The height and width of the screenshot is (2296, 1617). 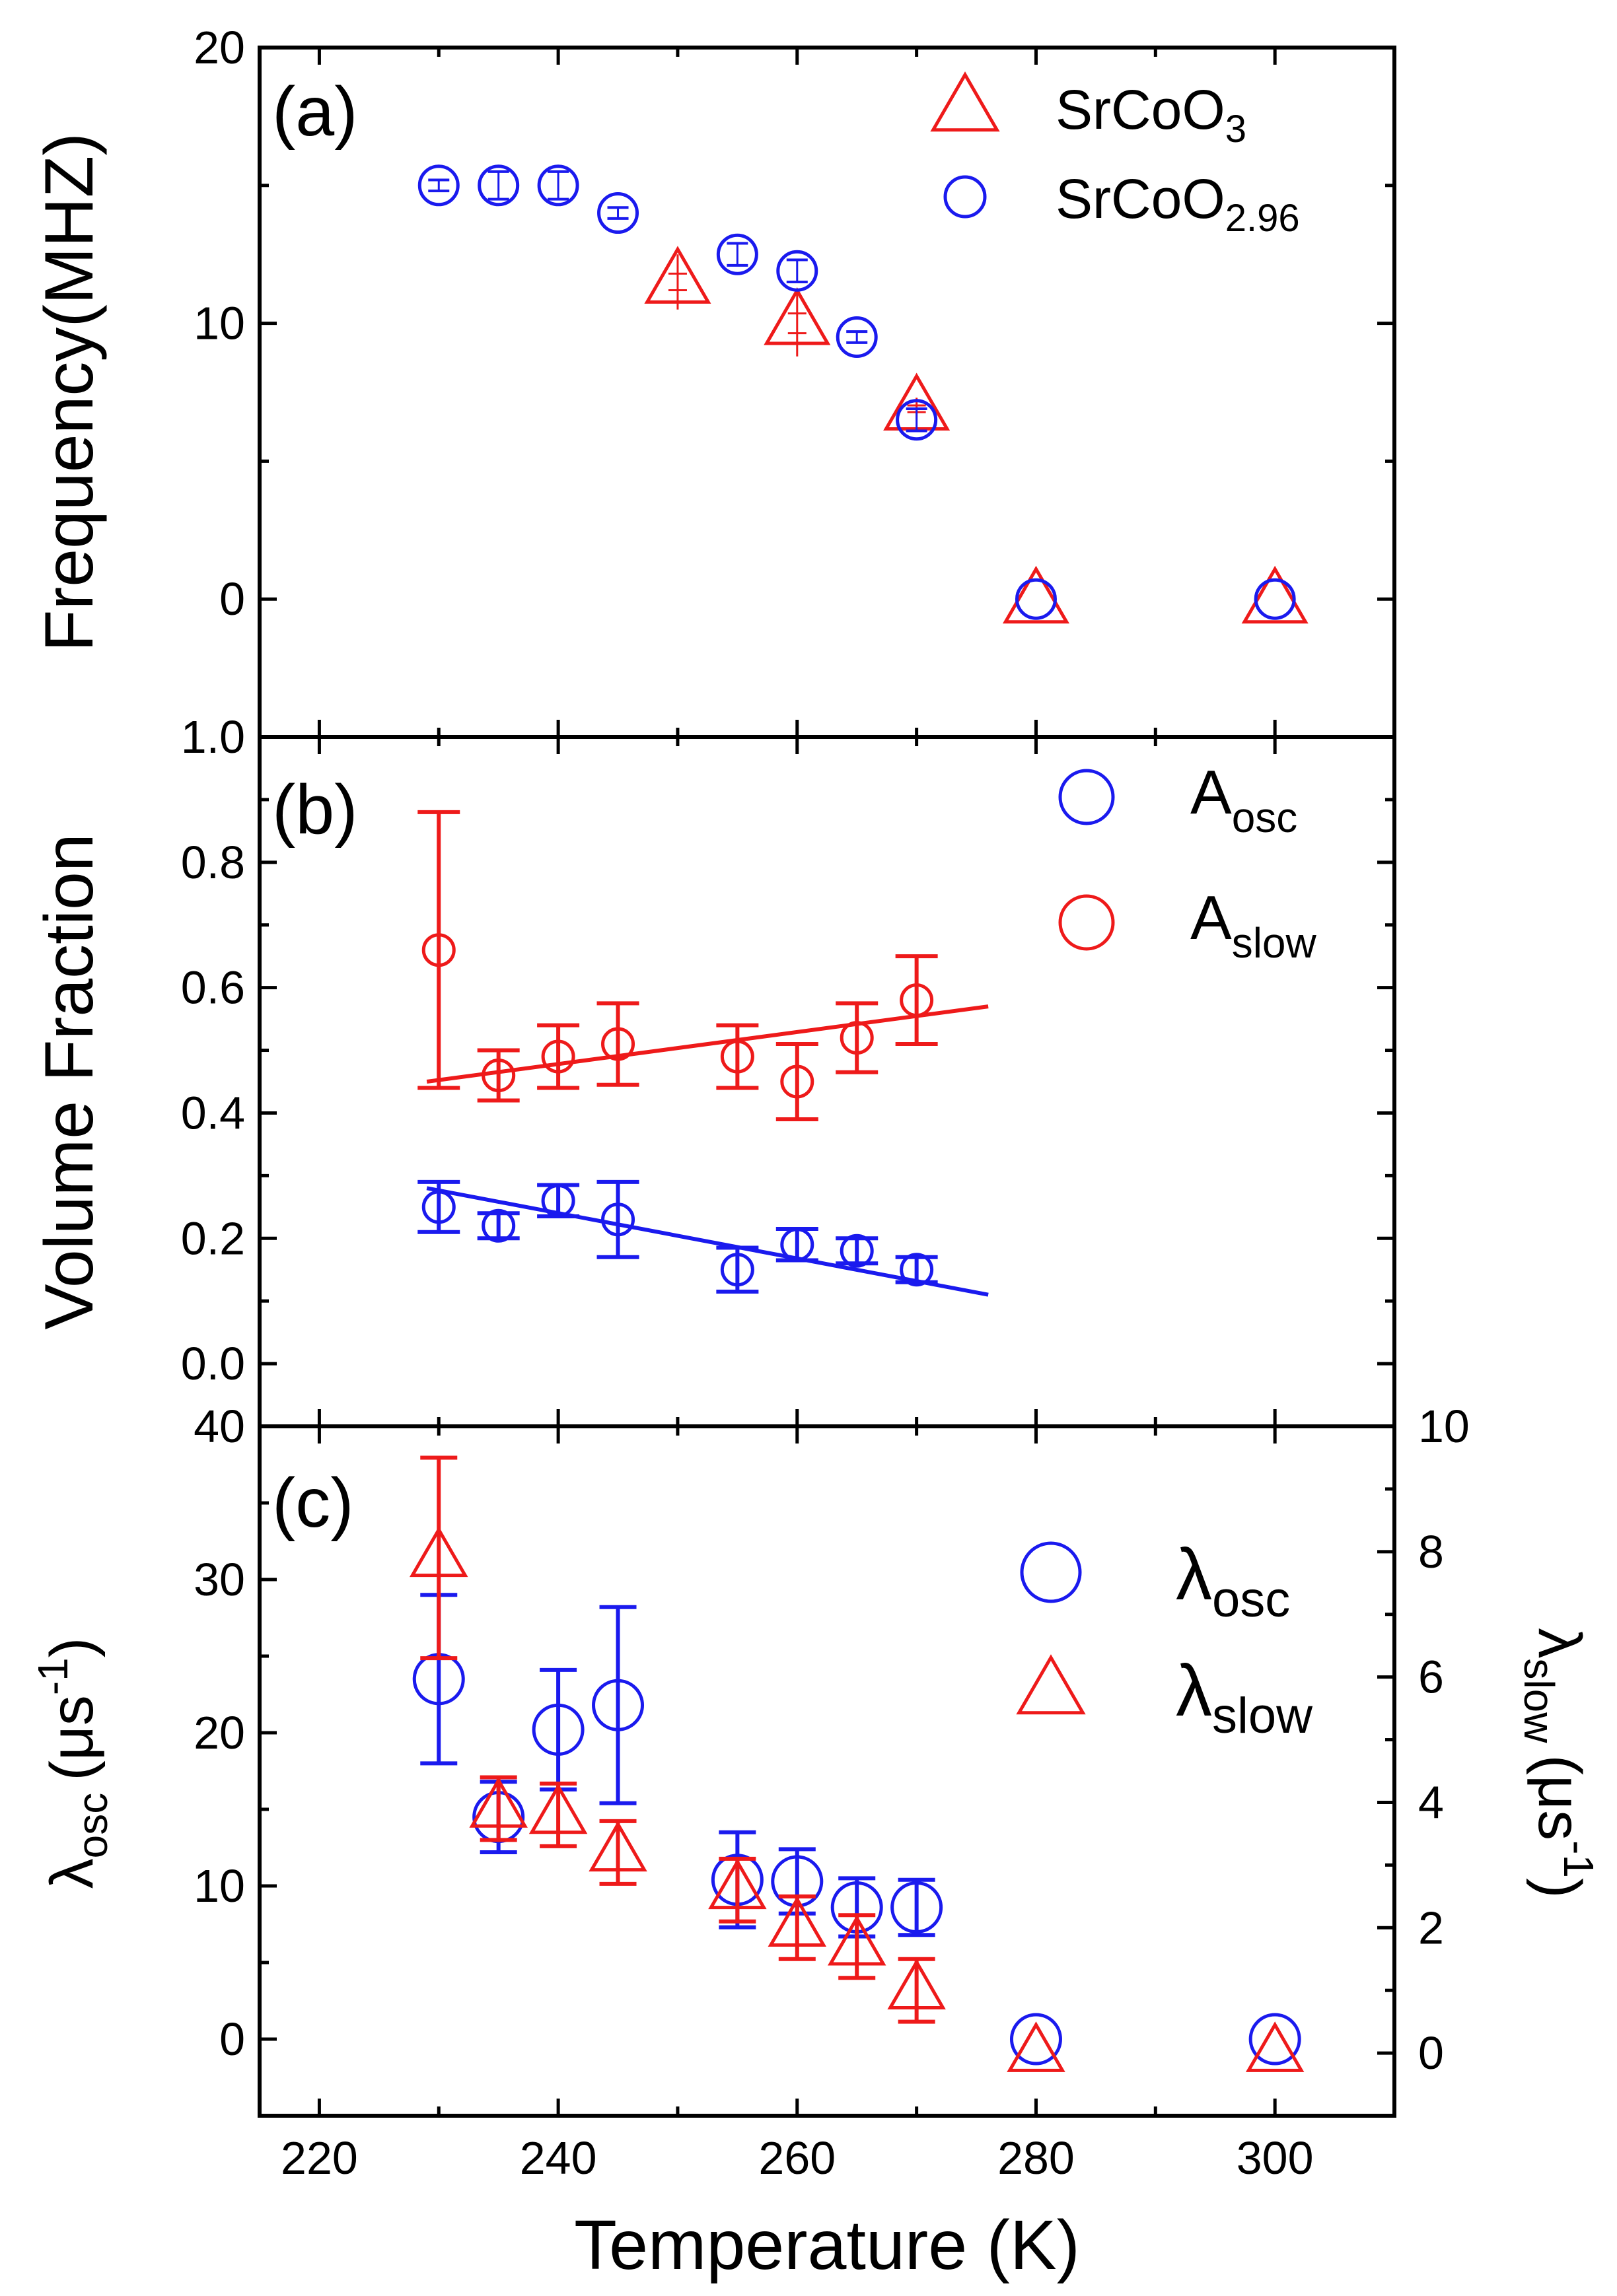 What do you see at coordinates (315, 112) in the screenshot?
I see `panel-label-a: (a)` at bounding box center [315, 112].